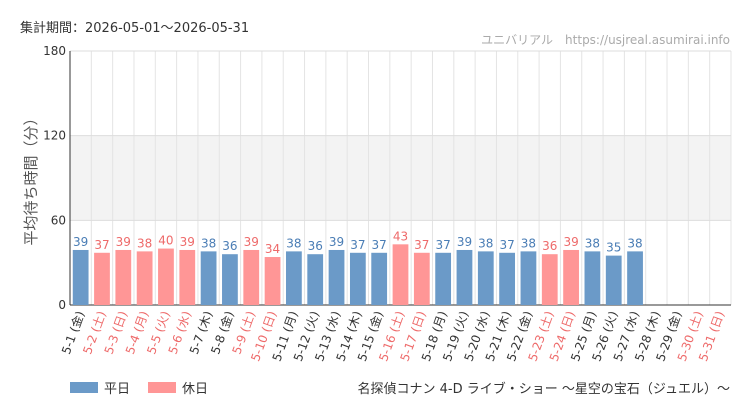 The height and width of the screenshot is (410, 750). I want to click on bar-value-label: 35, so click(613, 248).